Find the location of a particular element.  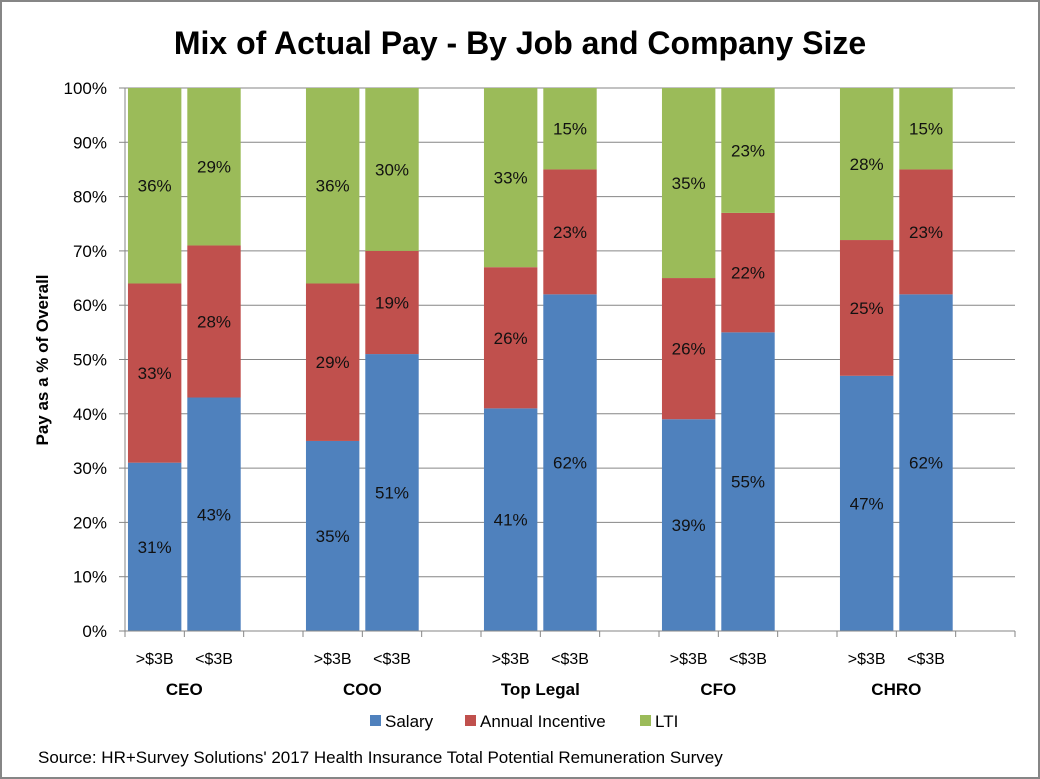

data-label: 43% is located at coordinates (214, 514).